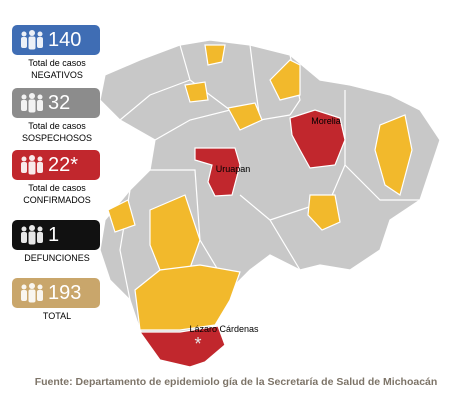  I want to click on city-label: Uruapan, so click(233, 169).